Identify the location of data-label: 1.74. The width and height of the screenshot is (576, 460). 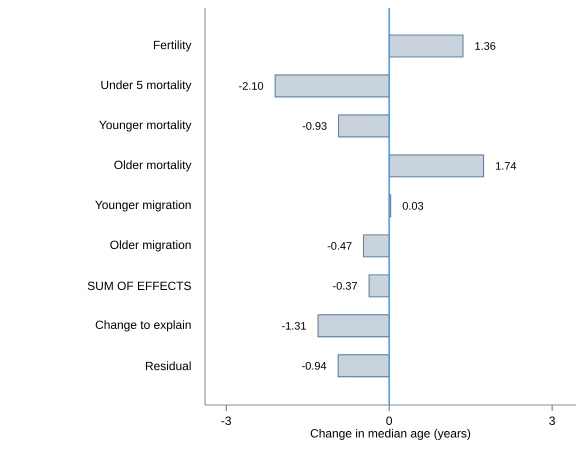
(506, 166).